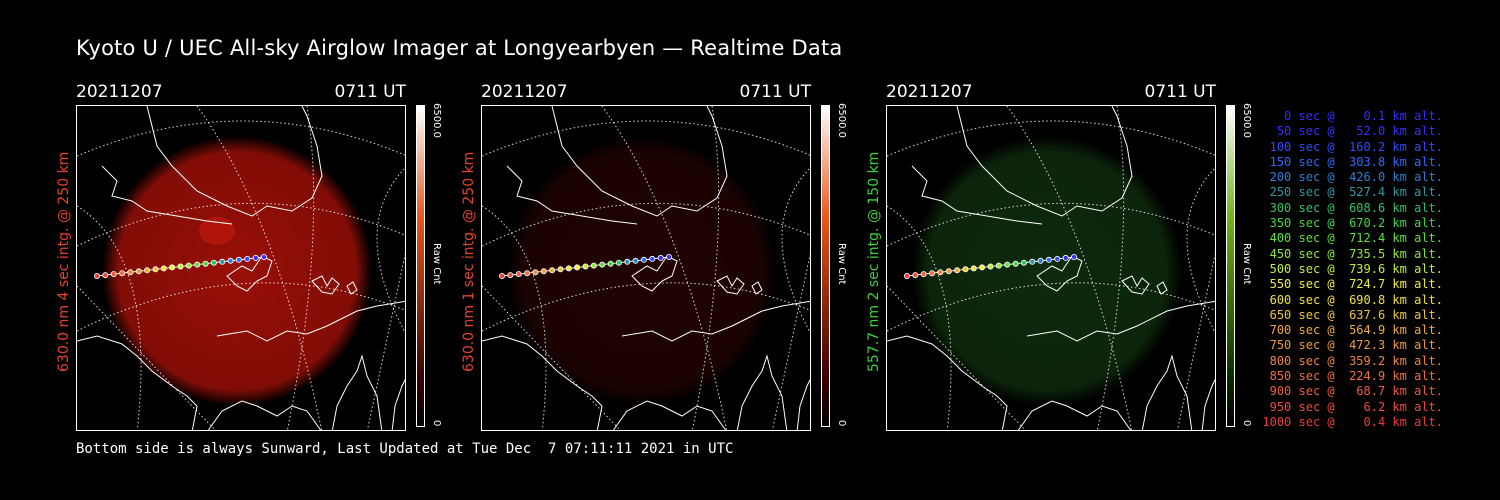  What do you see at coordinates (1352, 314) in the screenshot?
I see `legend-row: 650 sec @ 637.6 km alt.` at bounding box center [1352, 314].